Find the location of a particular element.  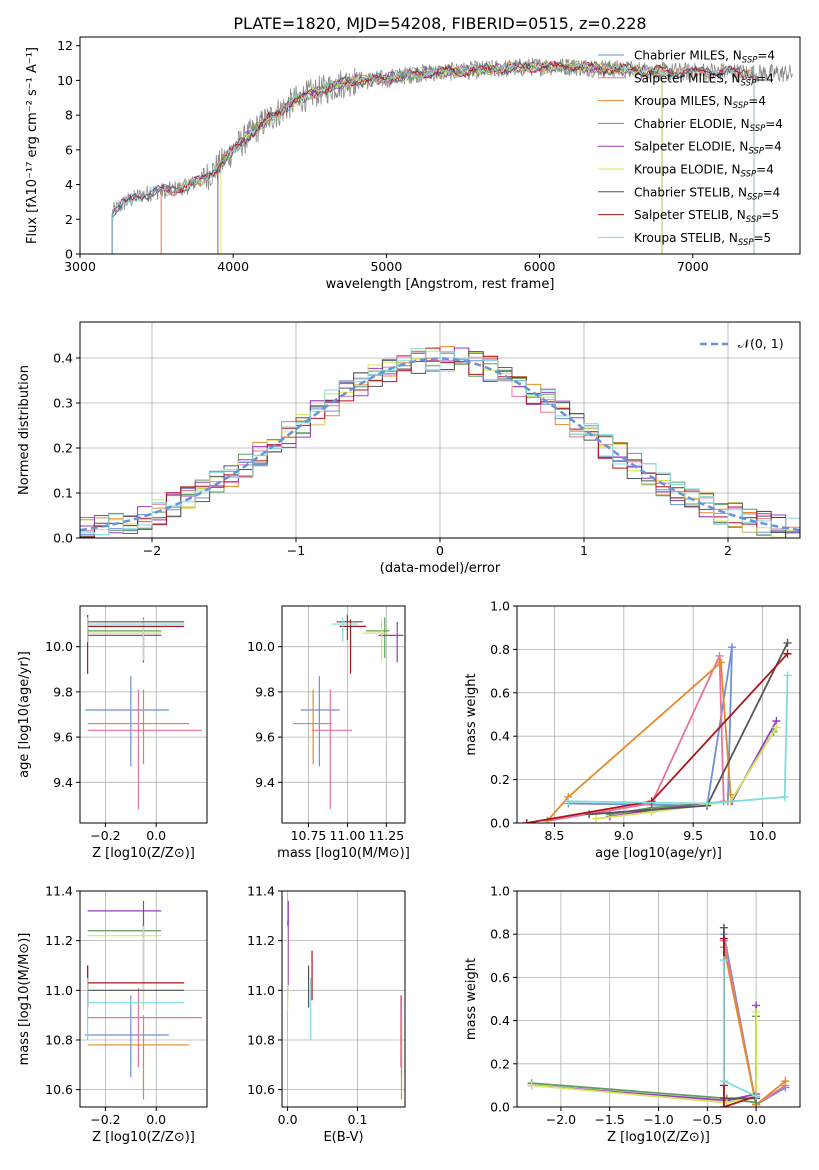

x-tick-label: 11.00 is located at coordinates (347, 835).